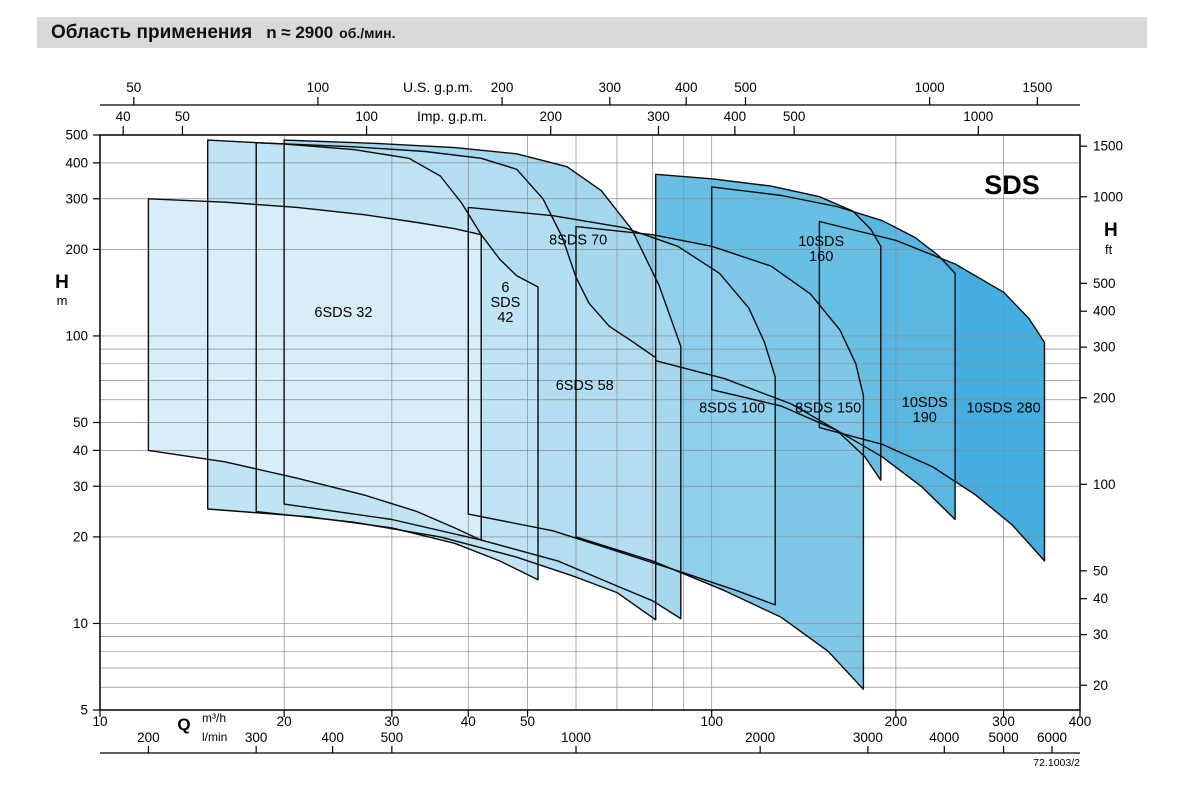 This screenshot has width=1178, height=801. What do you see at coordinates (1052, 737) in the screenshot?
I see `q-lmin-tick-label: 6000` at bounding box center [1052, 737].